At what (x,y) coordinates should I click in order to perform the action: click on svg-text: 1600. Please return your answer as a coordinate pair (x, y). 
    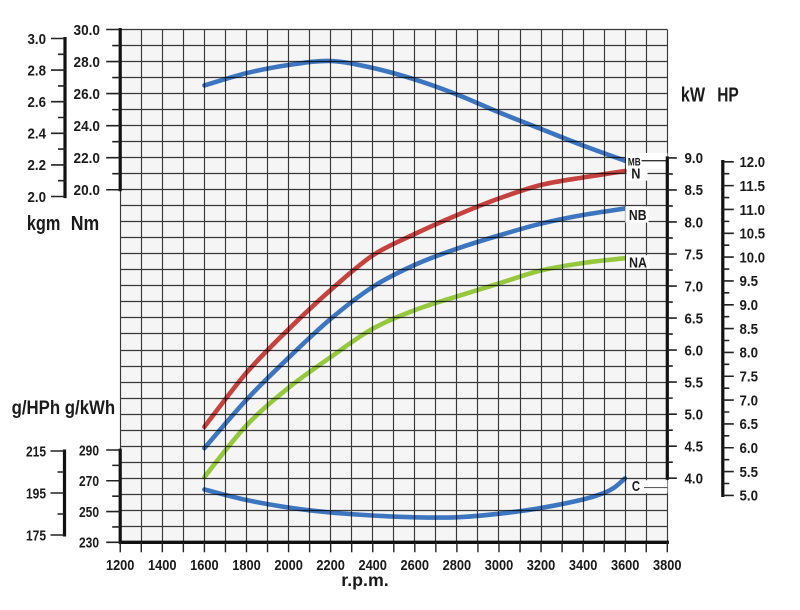
    Looking at the image, I should click on (204, 565).